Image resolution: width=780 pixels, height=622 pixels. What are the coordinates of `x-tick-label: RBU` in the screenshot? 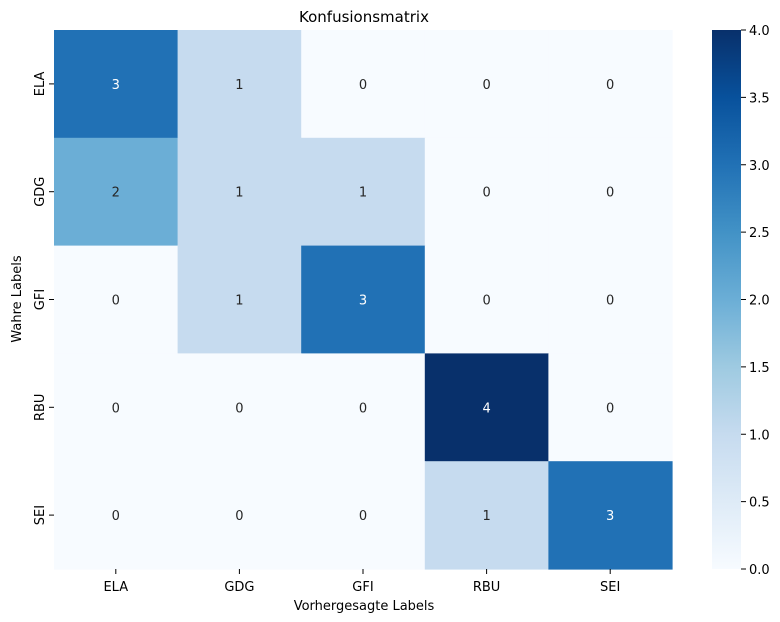 It's located at (486, 587).